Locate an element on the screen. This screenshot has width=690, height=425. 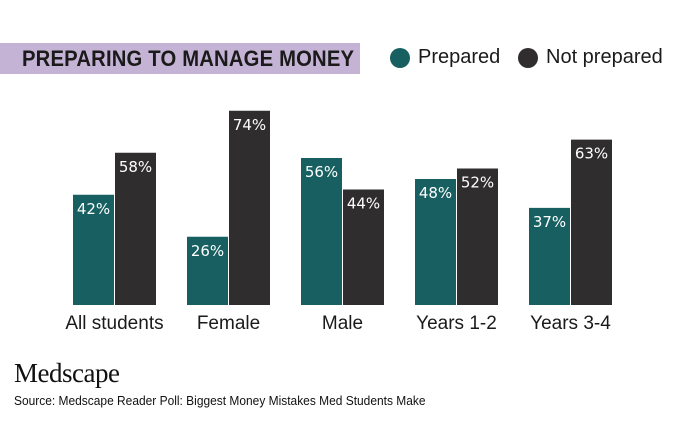
legend-item-prepared: Prepared is located at coordinates (445, 57).